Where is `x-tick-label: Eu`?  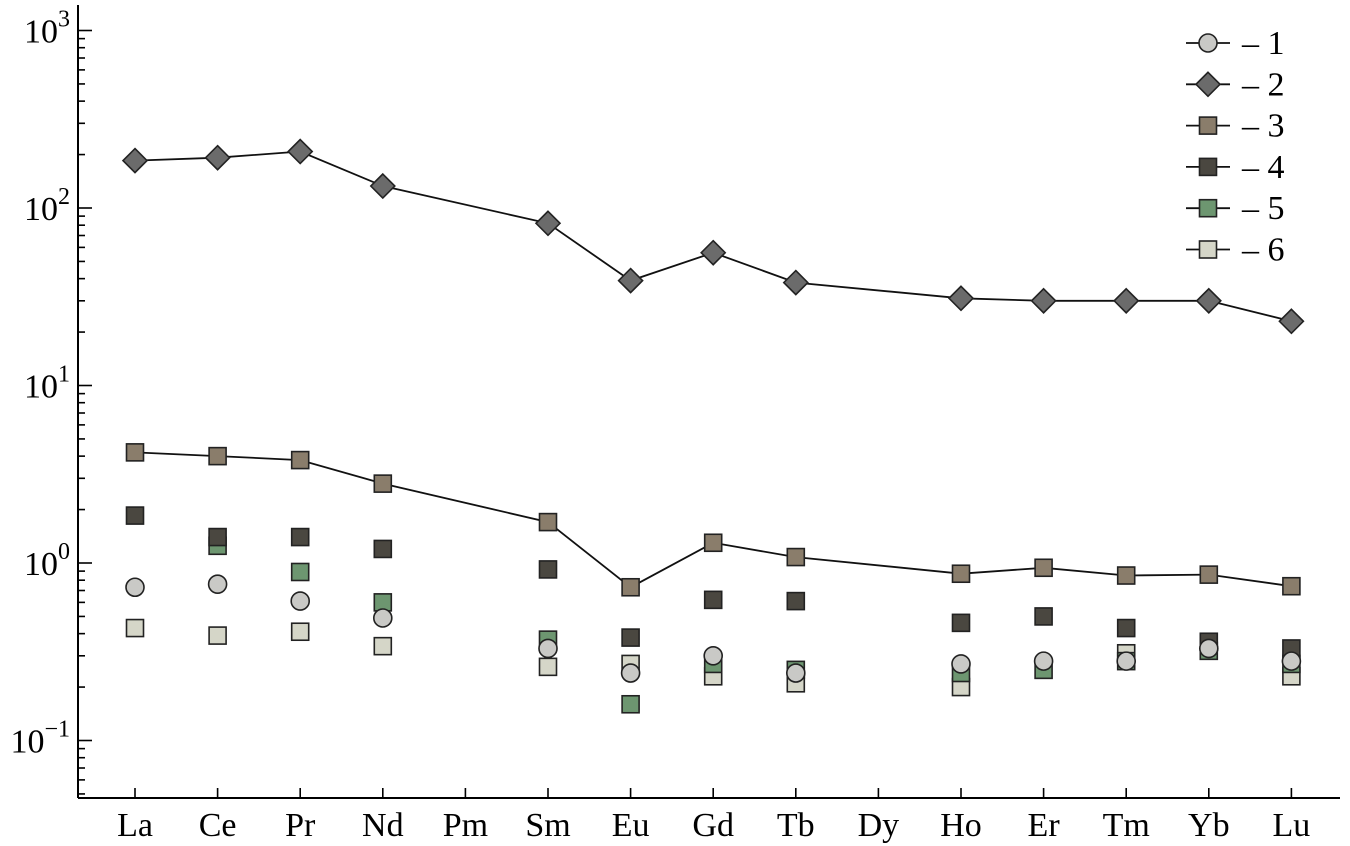 x-tick-label: Eu is located at coordinates (631, 825).